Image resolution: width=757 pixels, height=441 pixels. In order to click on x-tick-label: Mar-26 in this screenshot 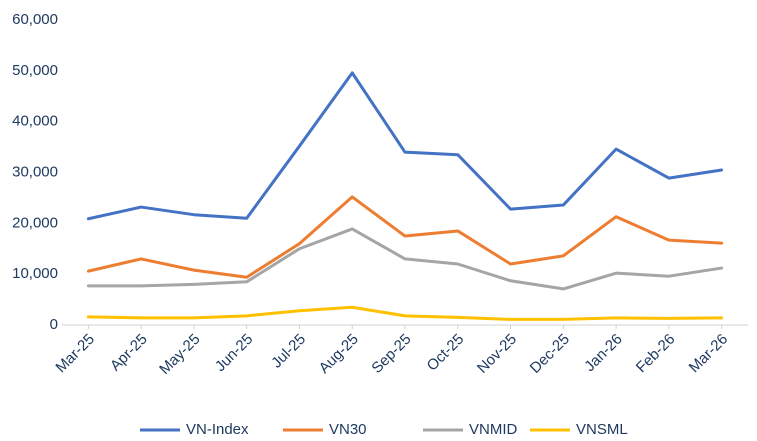, I will do `click(709, 354)`.